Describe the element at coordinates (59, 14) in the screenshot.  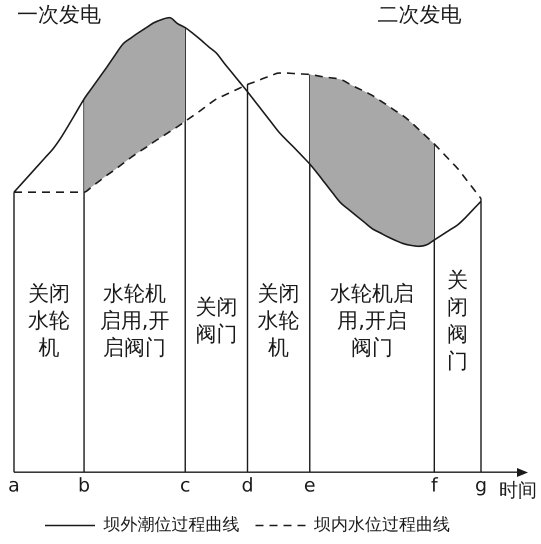
I see `annotation: 一次发电` at that location.